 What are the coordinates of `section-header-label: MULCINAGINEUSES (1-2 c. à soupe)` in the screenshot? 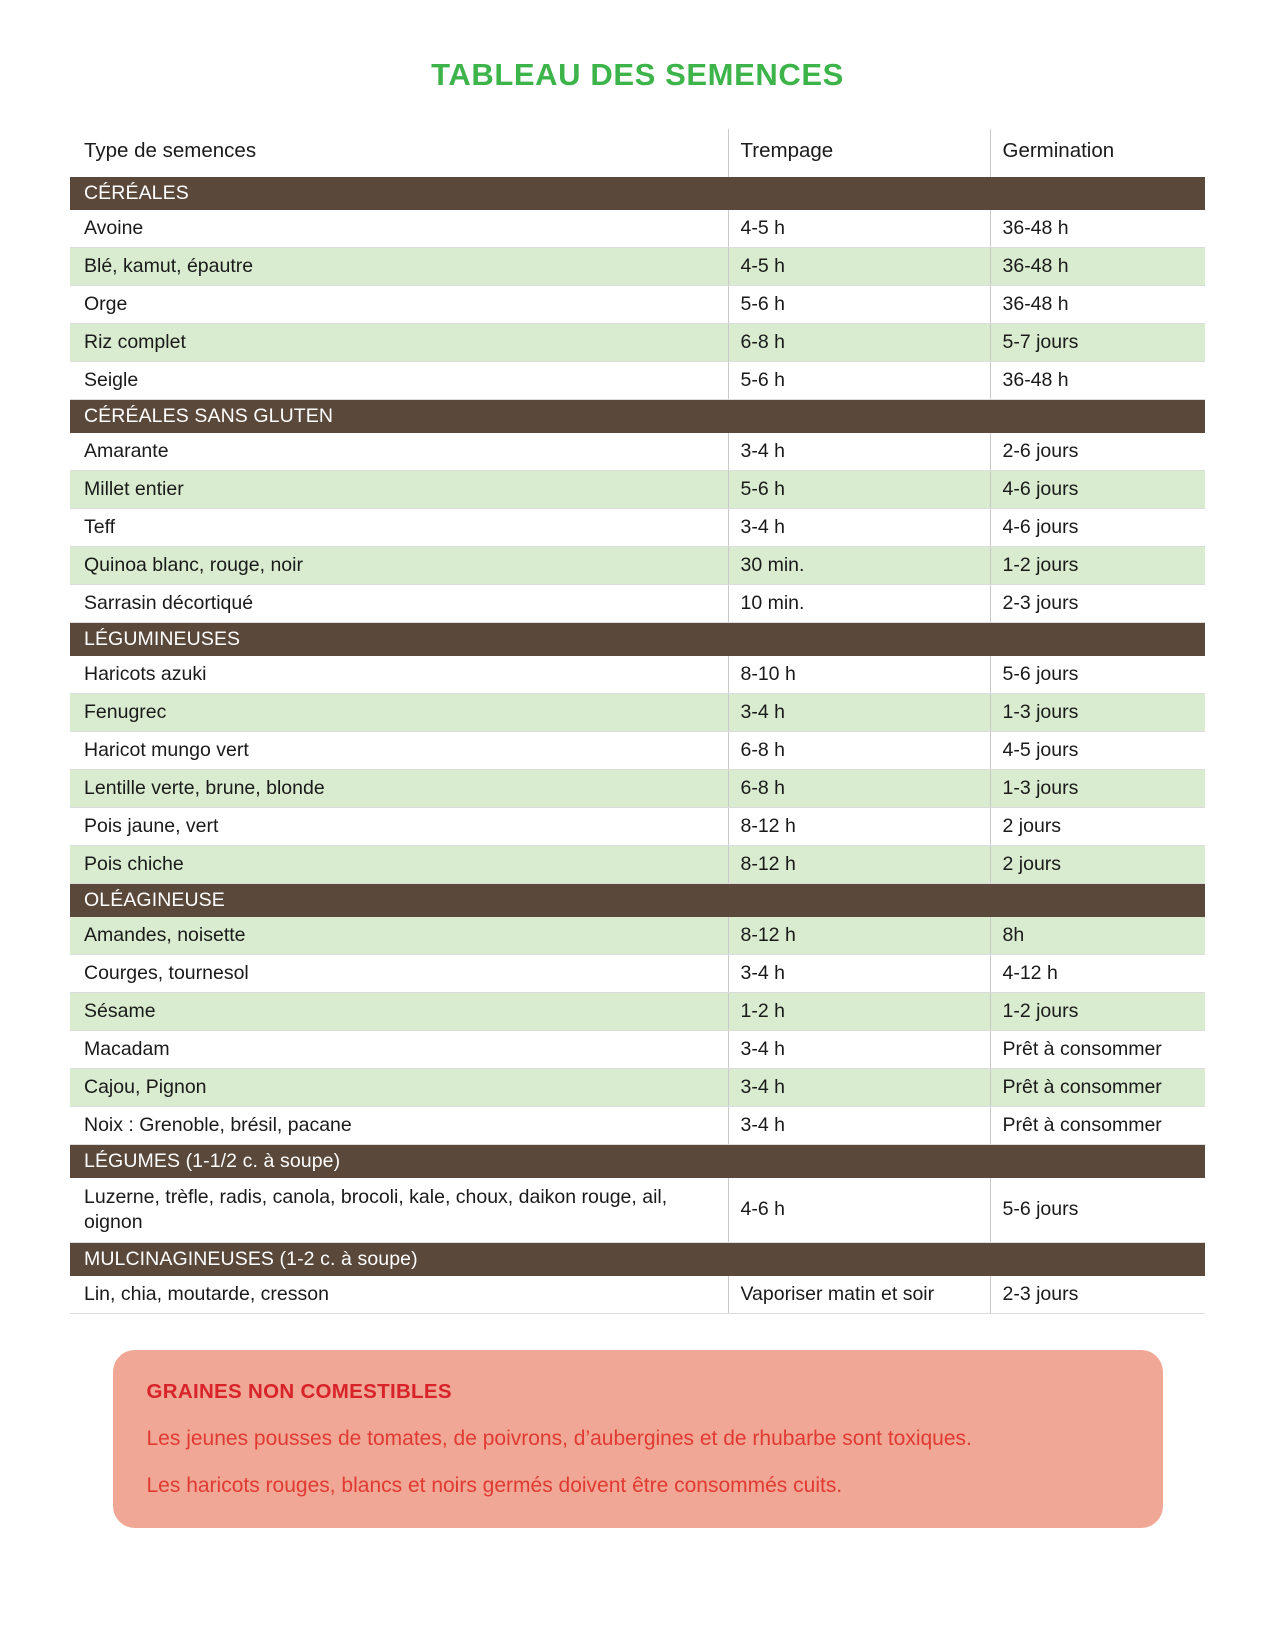 It's located at (637, 1259).